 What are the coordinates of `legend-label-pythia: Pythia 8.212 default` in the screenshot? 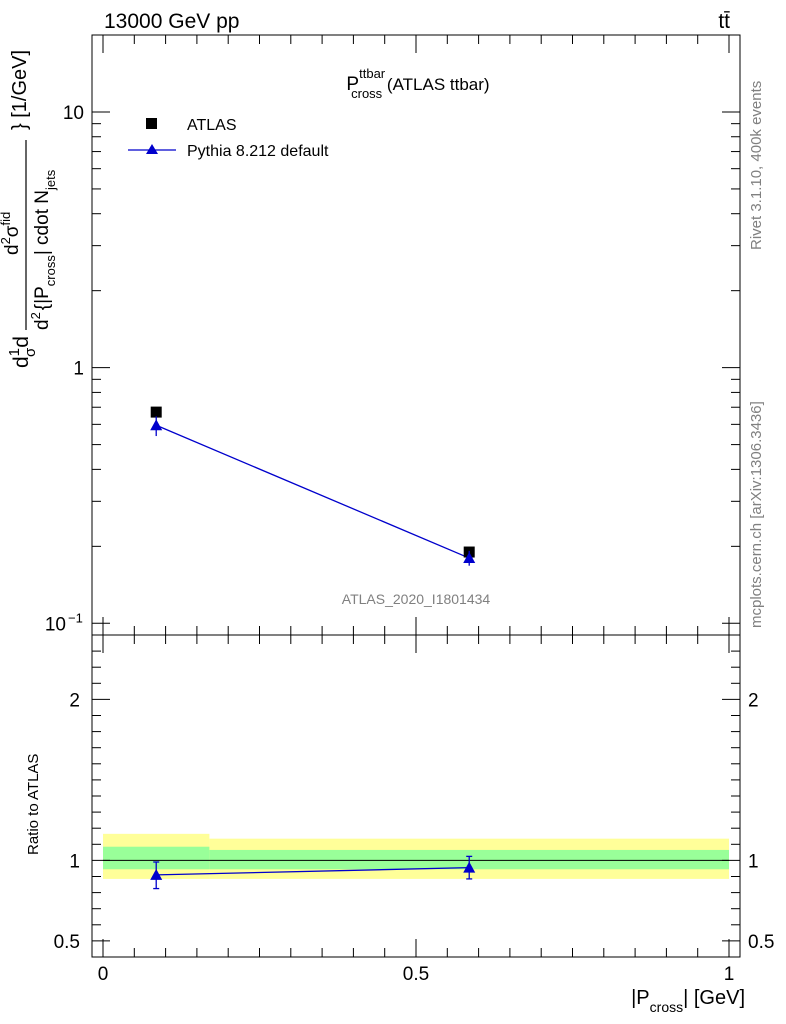 It's located at (258, 151).